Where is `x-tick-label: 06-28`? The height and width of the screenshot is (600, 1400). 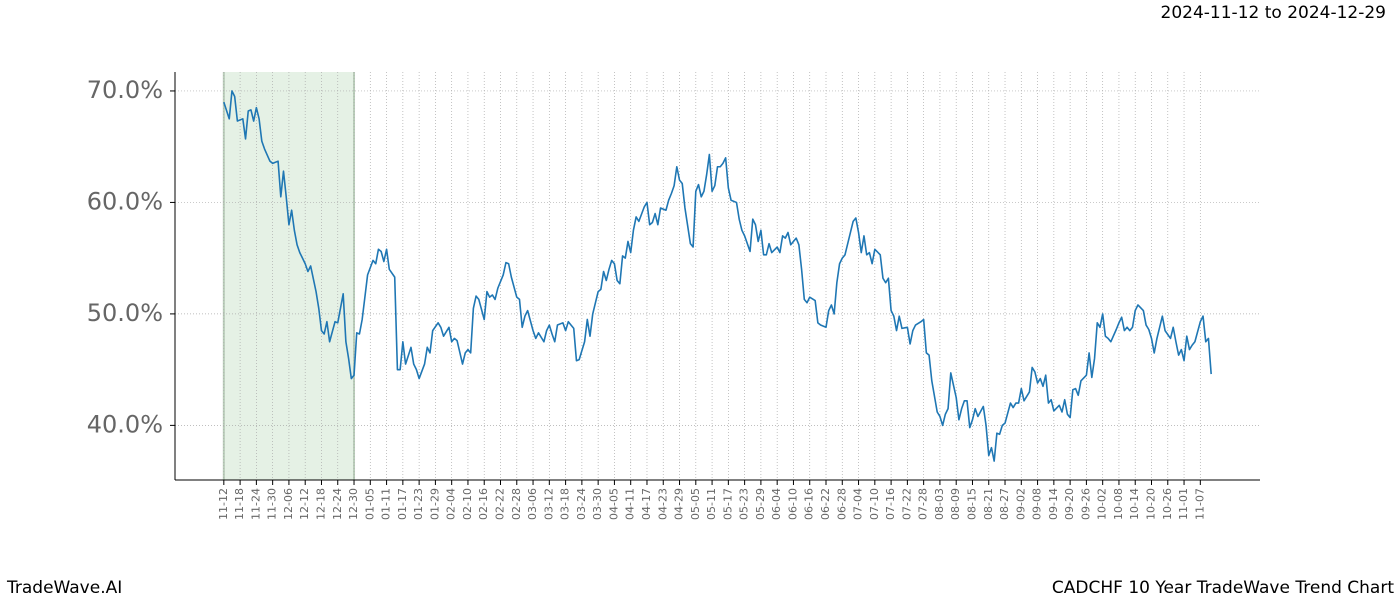
x-tick-label: 06-28 is located at coordinates (841, 504).